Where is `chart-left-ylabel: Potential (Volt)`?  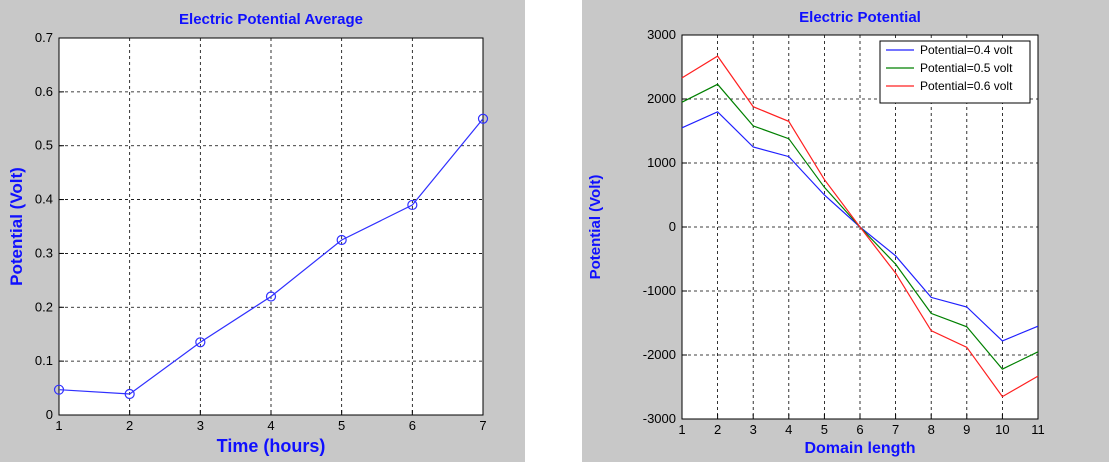 chart-left-ylabel: Potential (Volt) is located at coordinates (16, 226).